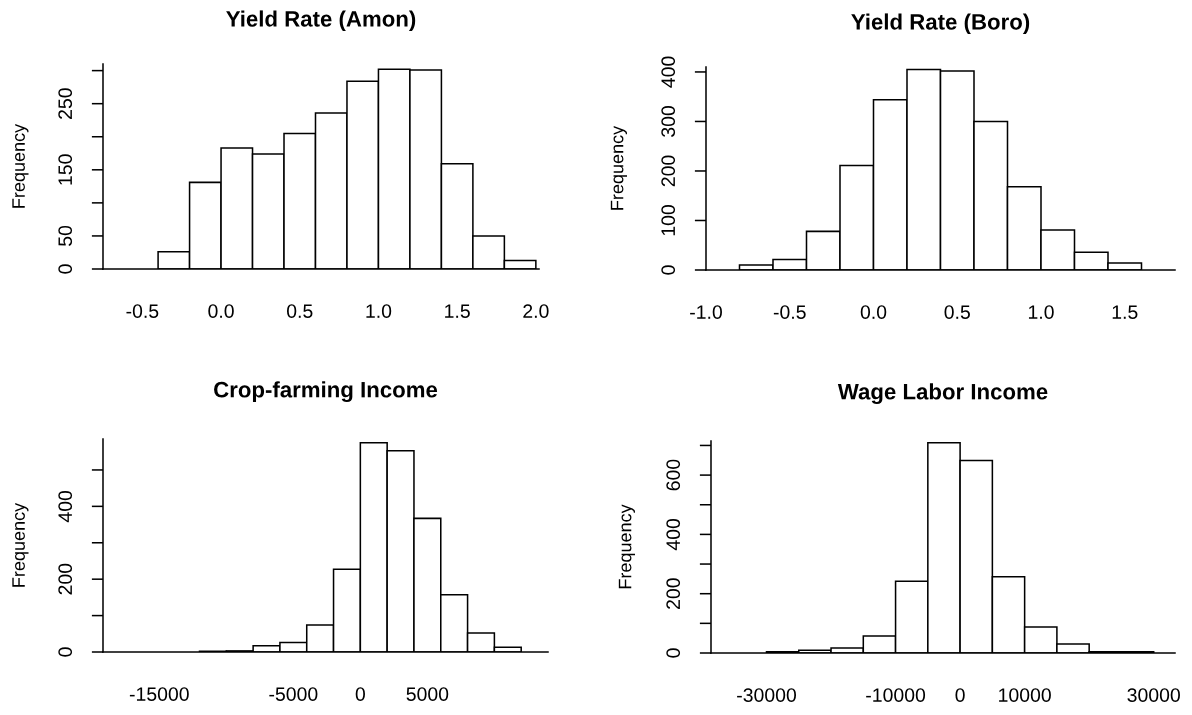 The height and width of the screenshot is (715, 1192). What do you see at coordinates (942, 394) in the screenshot?
I see `chart-title: Wage Labor Income` at bounding box center [942, 394].